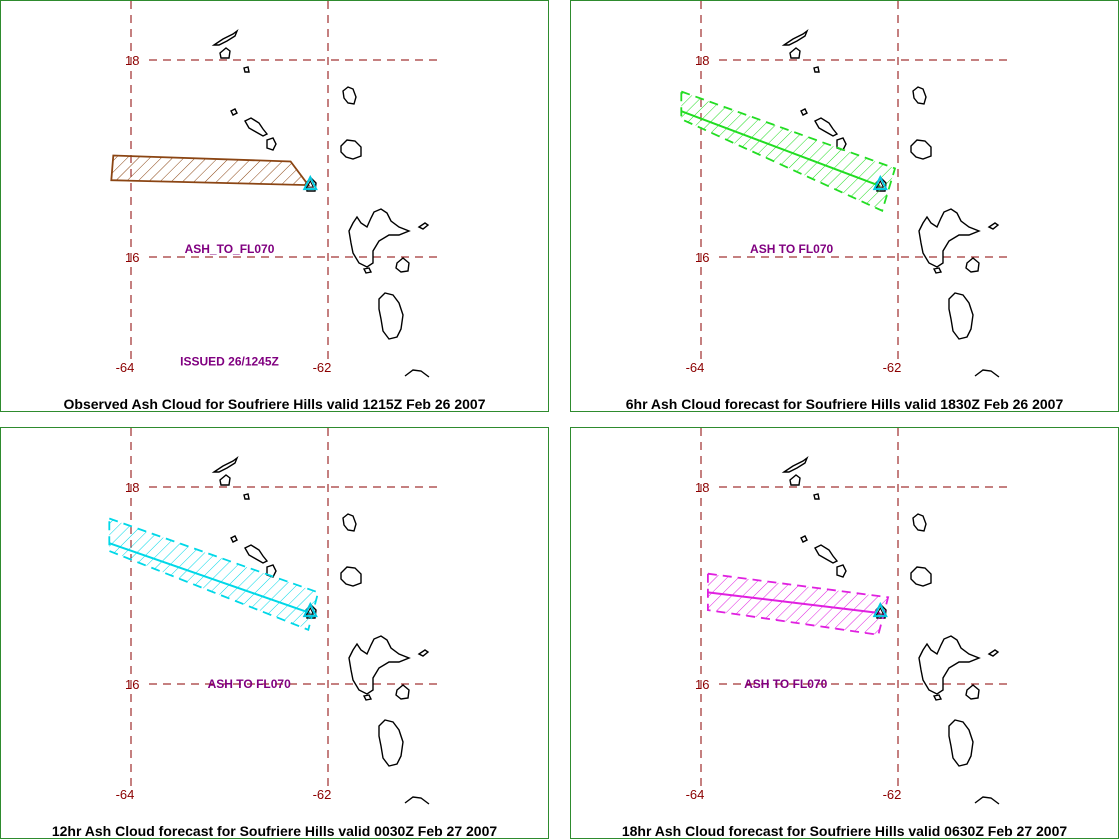 The height and width of the screenshot is (839, 1119). What do you see at coordinates (229, 361) in the screenshot?
I see `issued-time-label: ISSUED 26/1245Z` at bounding box center [229, 361].